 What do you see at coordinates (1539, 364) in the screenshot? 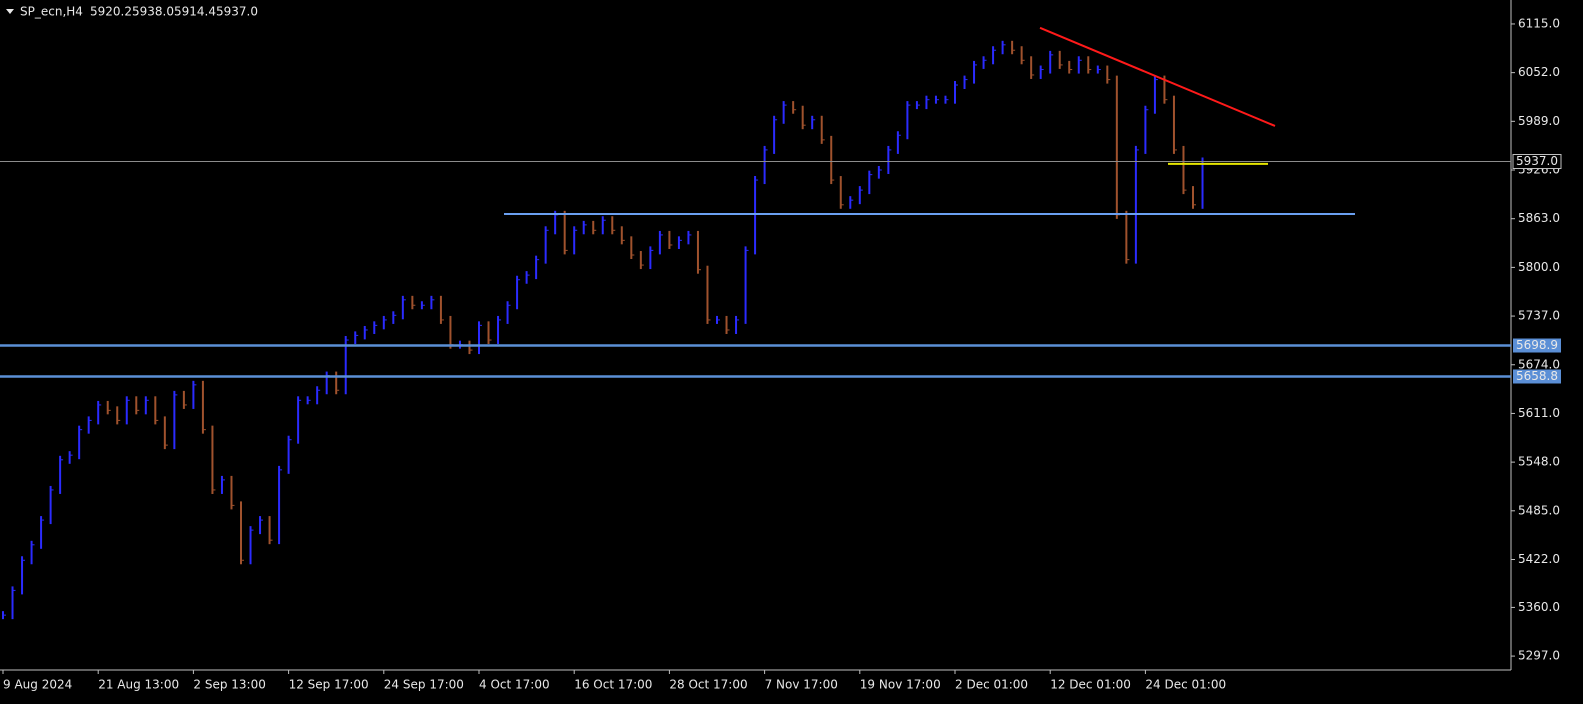
I see `y-tick-label: 5674.0` at bounding box center [1539, 364].